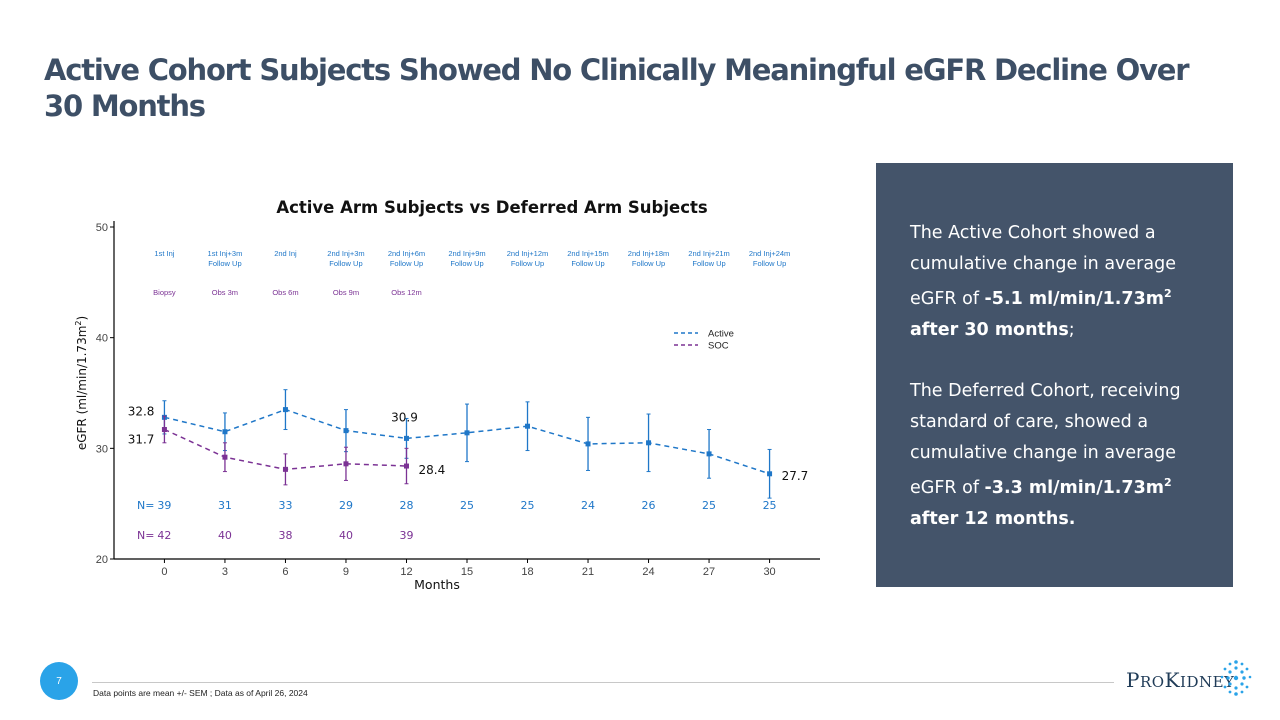 The height and width of the screenshot is (720, 1280). Describe the element at coordinates (102, 228) in the screenshot. I see `y-tick-label: 50` at that location.